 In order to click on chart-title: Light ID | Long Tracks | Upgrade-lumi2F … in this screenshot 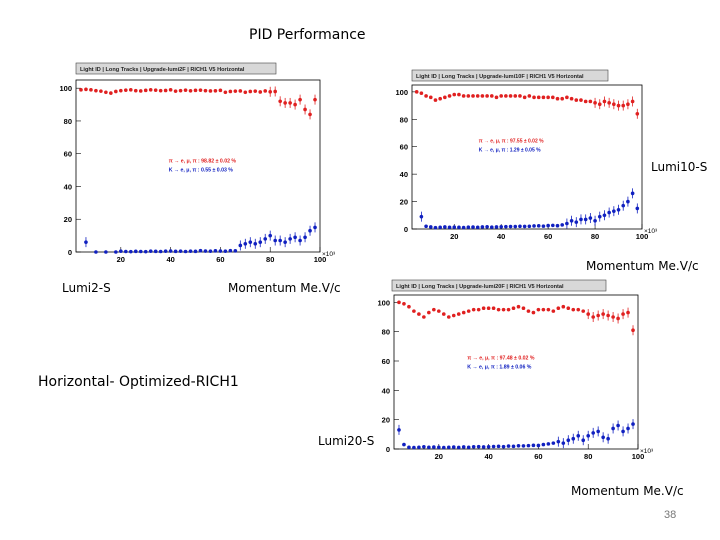, I will do `click(162, 70)`.